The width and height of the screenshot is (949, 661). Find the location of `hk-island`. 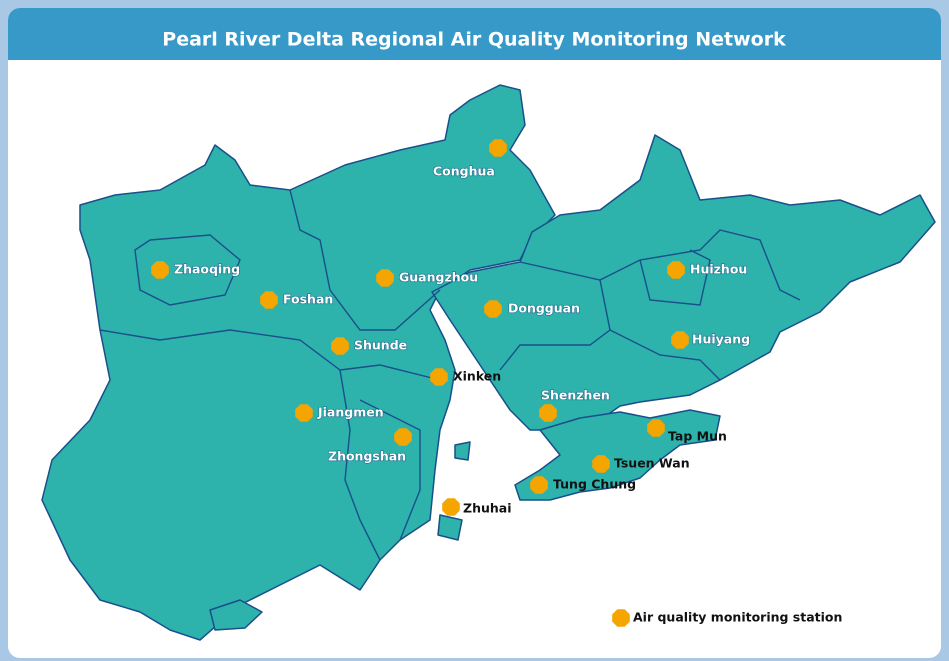

hk-island is located at coordinates (617, 455).